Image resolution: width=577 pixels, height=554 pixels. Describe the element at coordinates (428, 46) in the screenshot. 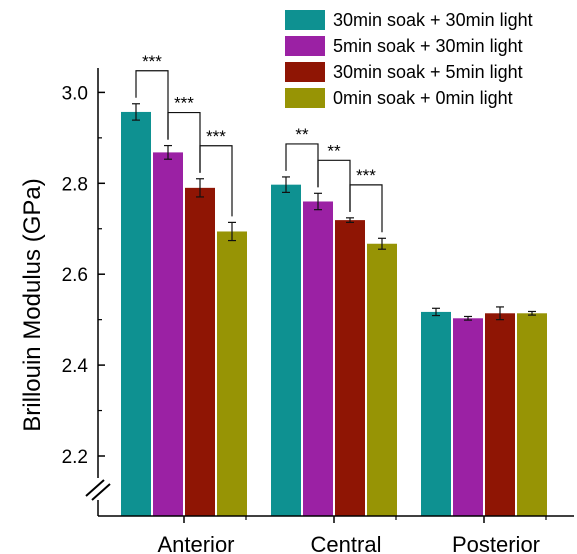

I see `legend-label-2: 5min soak + 30min light` at that location.